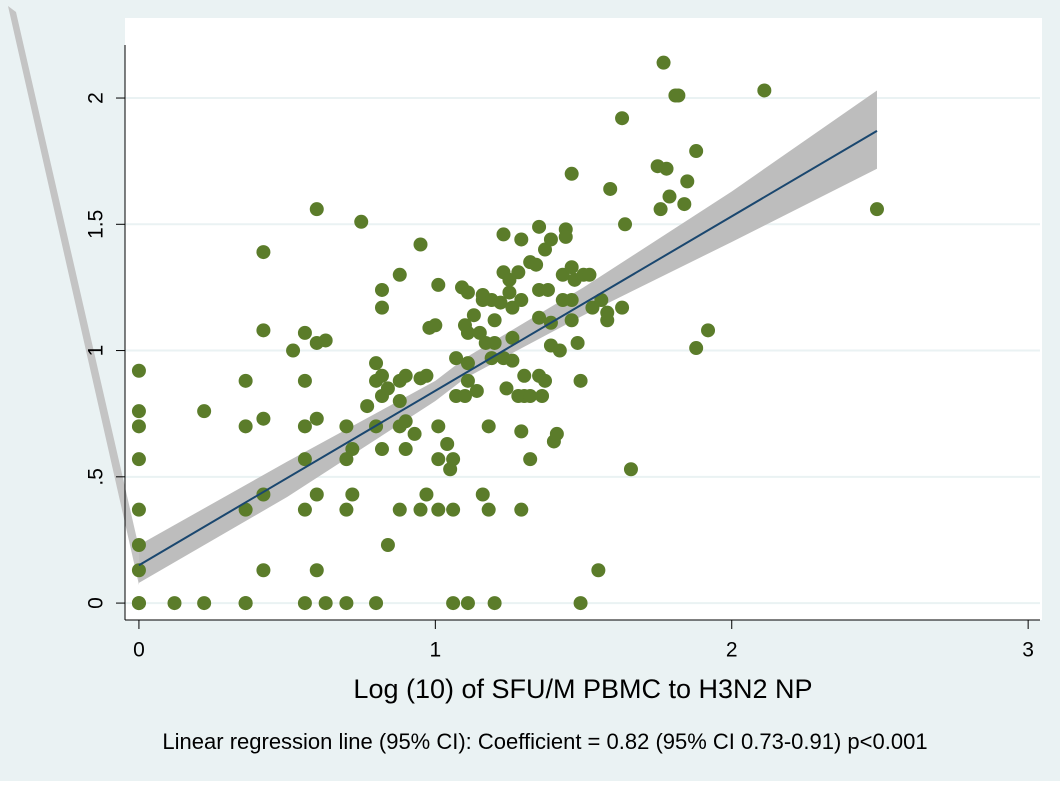  What do you see at coordinates (139, 650) in the screenshot?
I see `x-tick-label: 0` at bounding box center [139, 650].